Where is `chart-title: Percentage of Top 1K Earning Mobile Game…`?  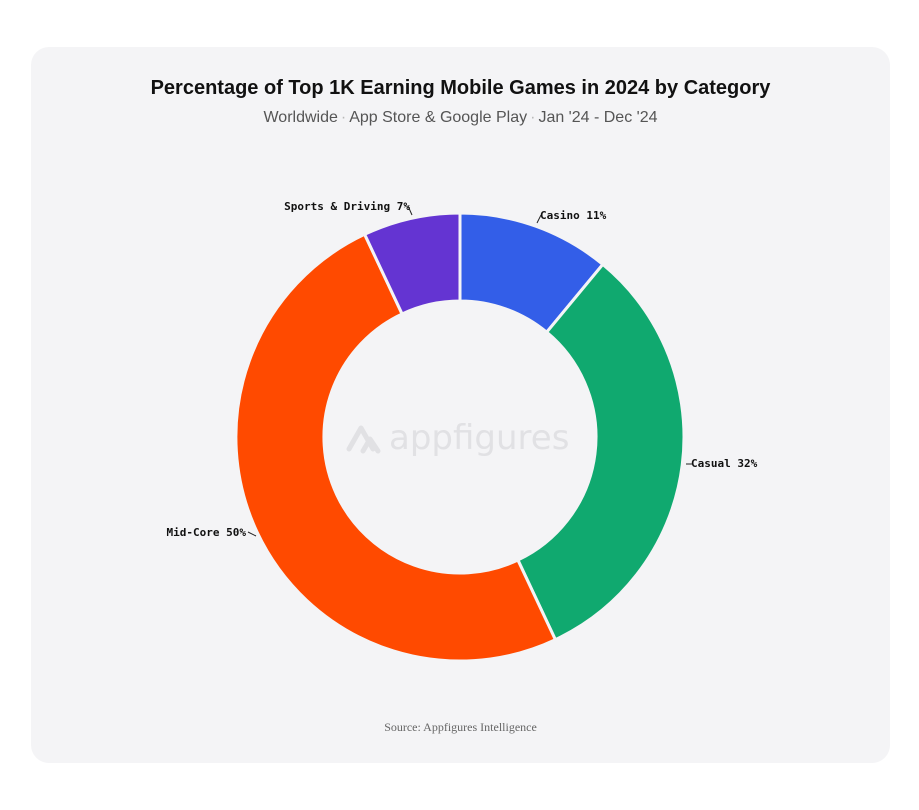
chart-title: Percentage of Top 1K Earning Mobile Game… is located at coordinates (460, 88).